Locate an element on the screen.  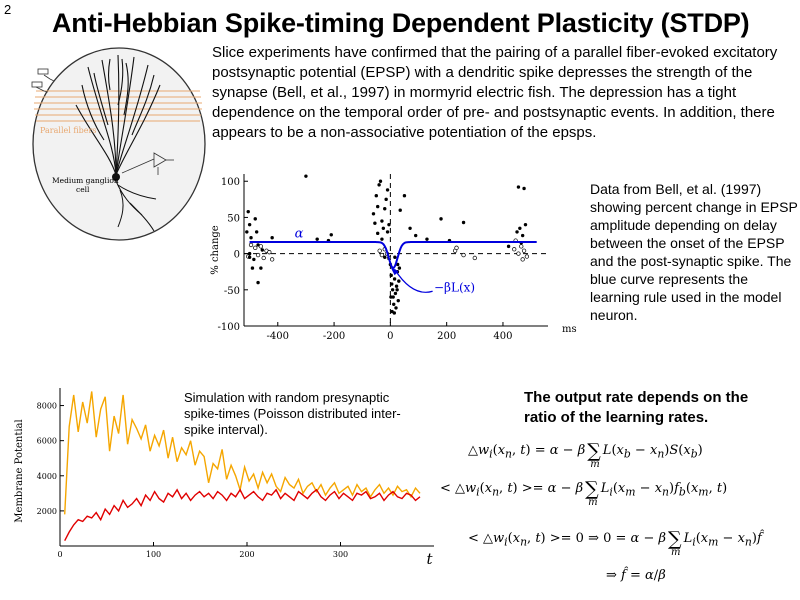
rule-annotation-arrowhead is located at coordinates (394, 271).